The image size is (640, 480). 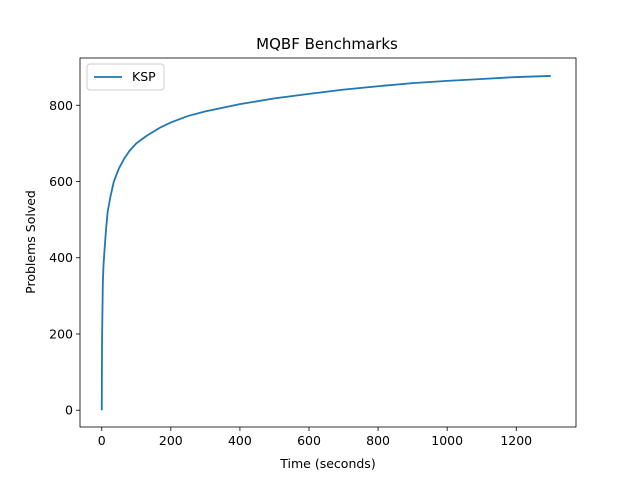 I want to click on x-tick-label: 0, so click(x=102, y=440).